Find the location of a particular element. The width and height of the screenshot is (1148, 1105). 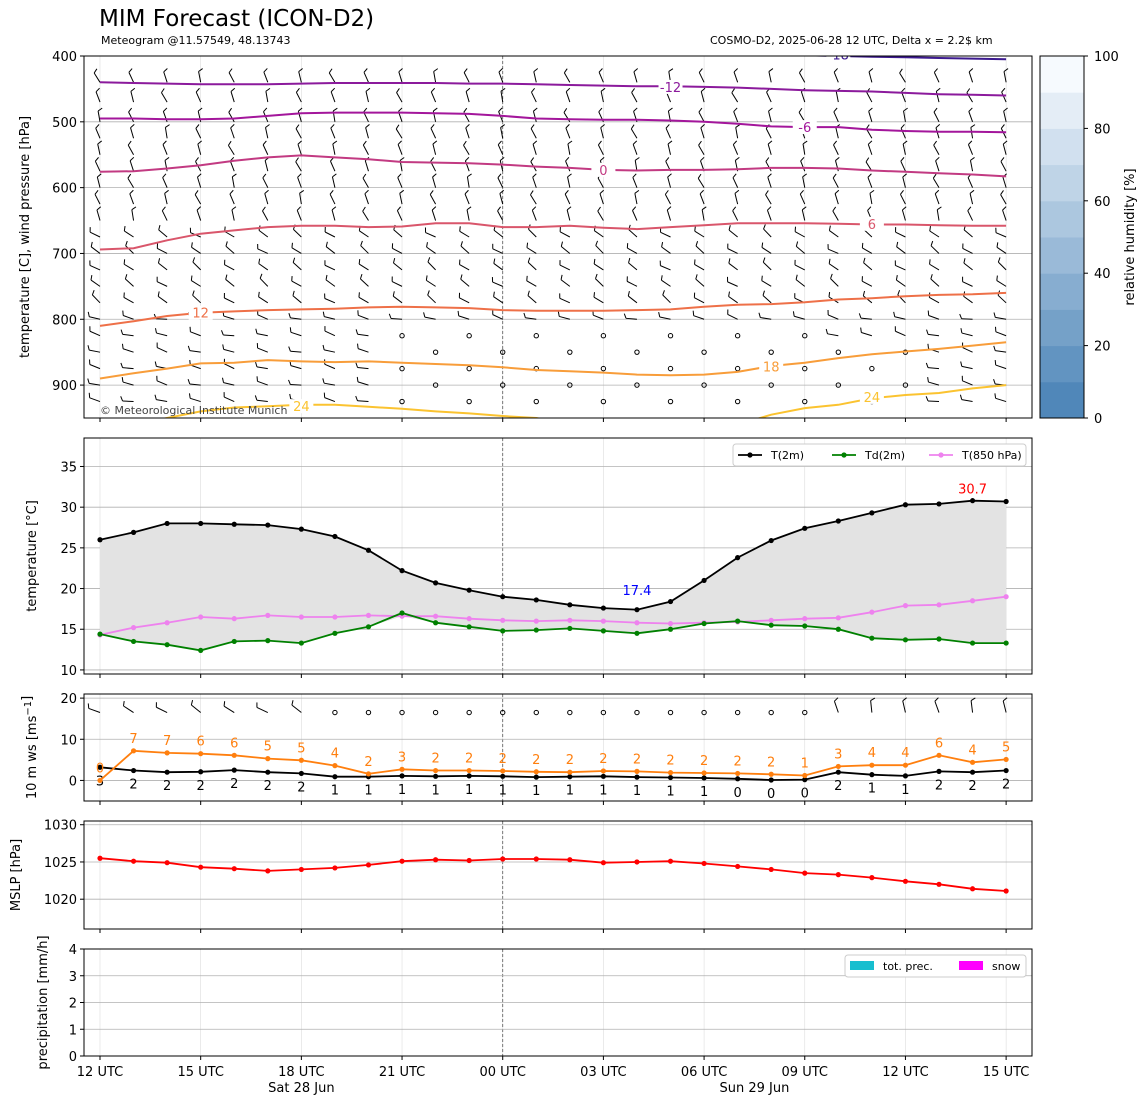

y-tick-label: 500 is located at coordinates (64, 123).